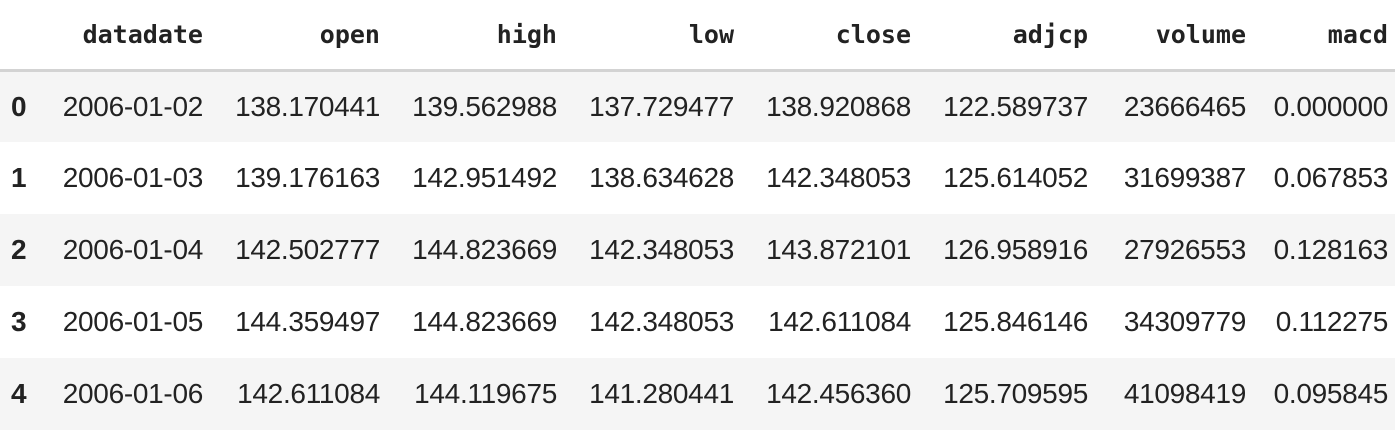  Describe the element at coordinates (1331, 106) in the screenshot. I see `cell-macd: 0.000000` at that location.